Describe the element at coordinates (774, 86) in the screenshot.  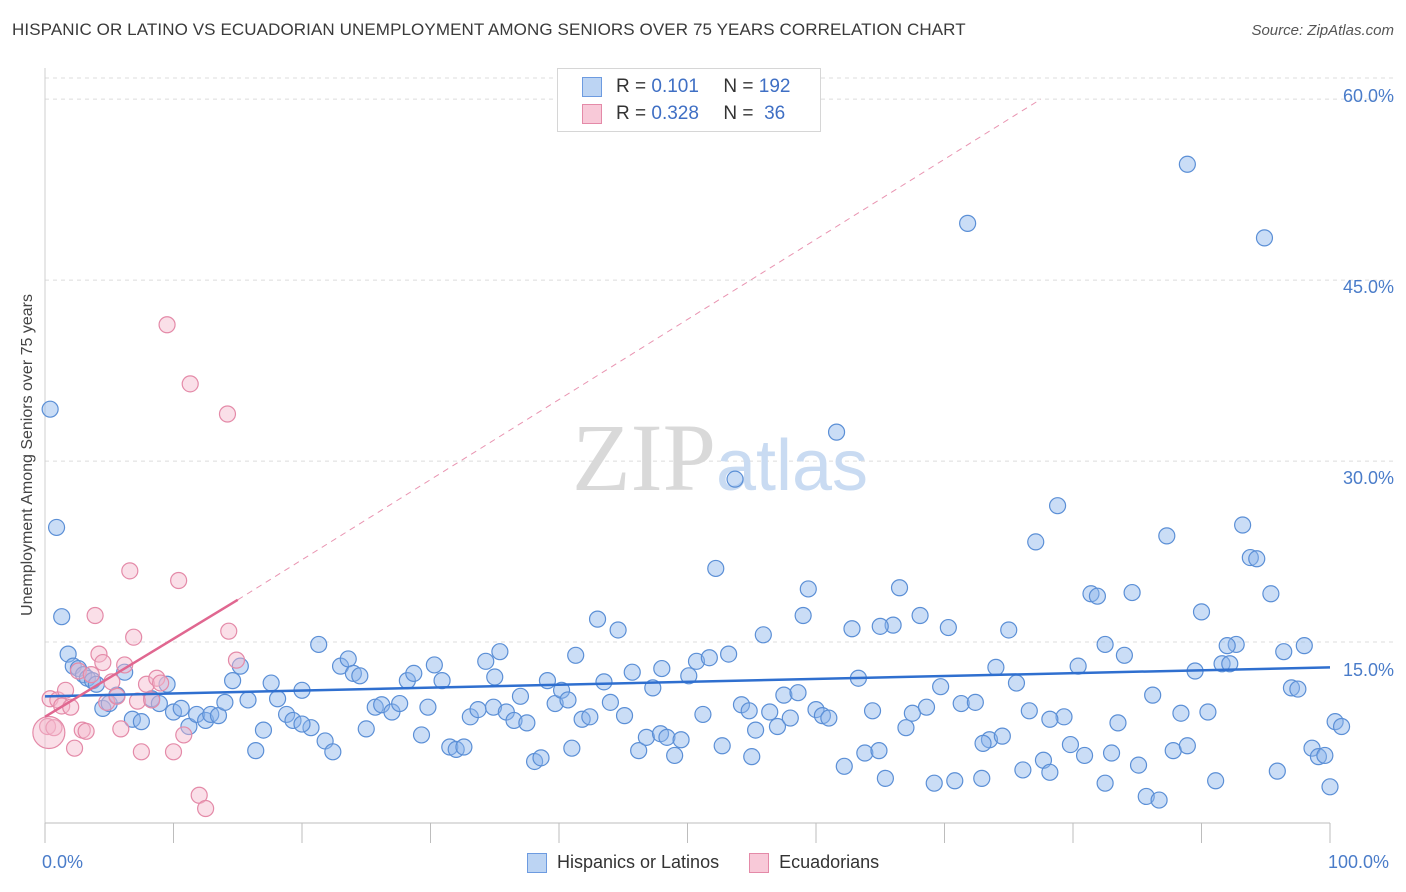
I see `n-value-hispanic: 192` at that location.